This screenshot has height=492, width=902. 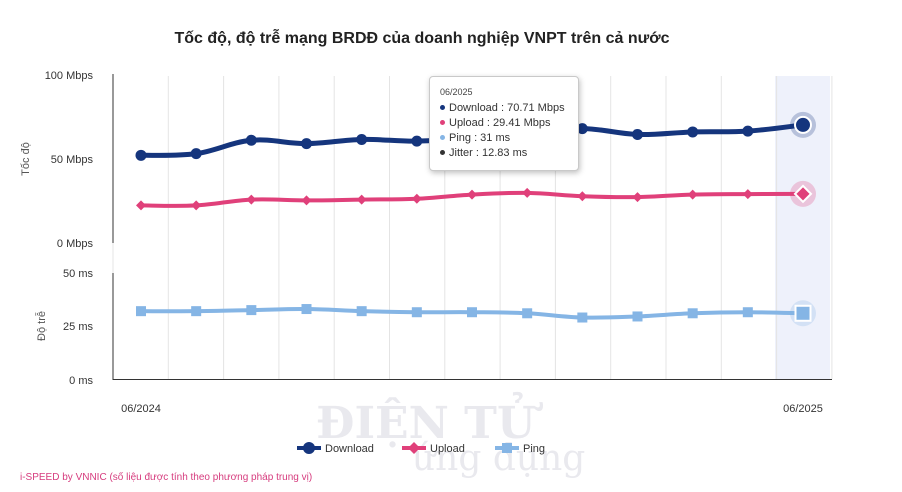 I want to click on download-point-09/2024, so click(x=306, y=144).